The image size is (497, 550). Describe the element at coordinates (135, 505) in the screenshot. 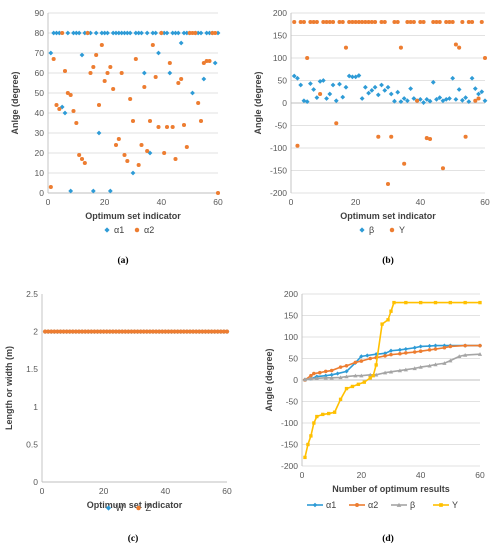

I see `x-axis-title: Optimum set indicator` at that location.